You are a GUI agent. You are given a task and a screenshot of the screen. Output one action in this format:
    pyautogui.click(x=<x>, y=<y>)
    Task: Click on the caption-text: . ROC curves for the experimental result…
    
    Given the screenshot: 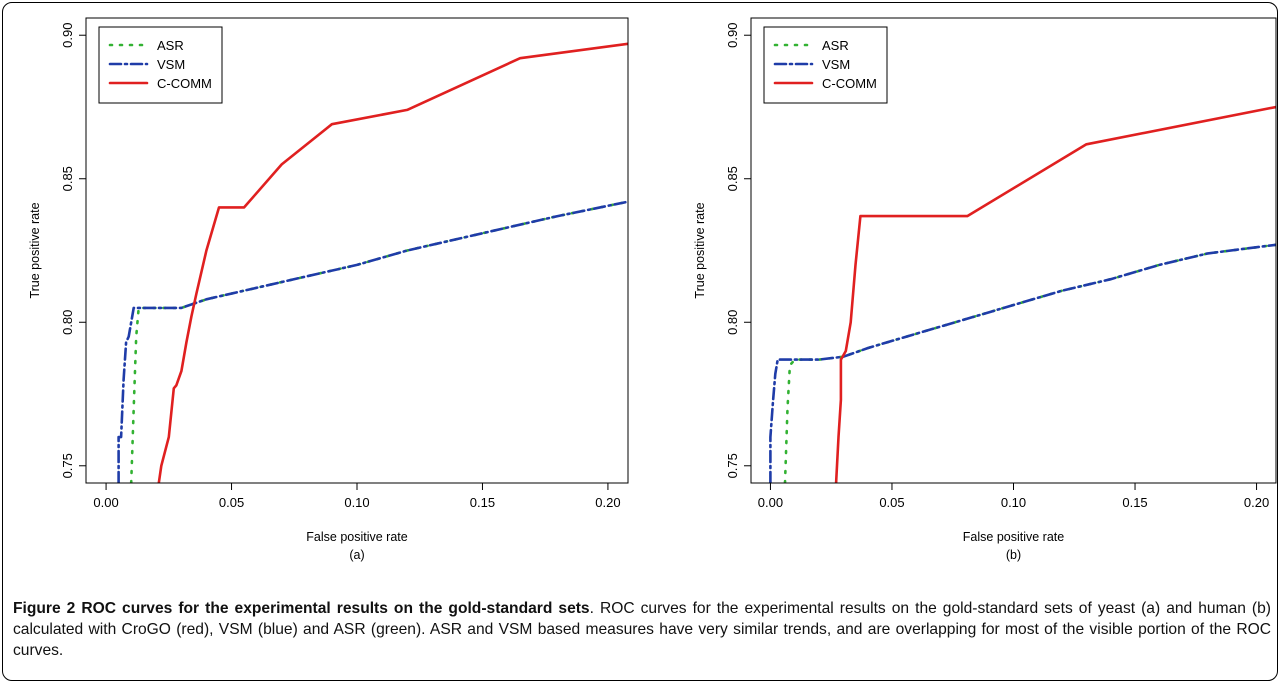 What is the action you would take?
    pyautogui.click(x=642, y=629)
    